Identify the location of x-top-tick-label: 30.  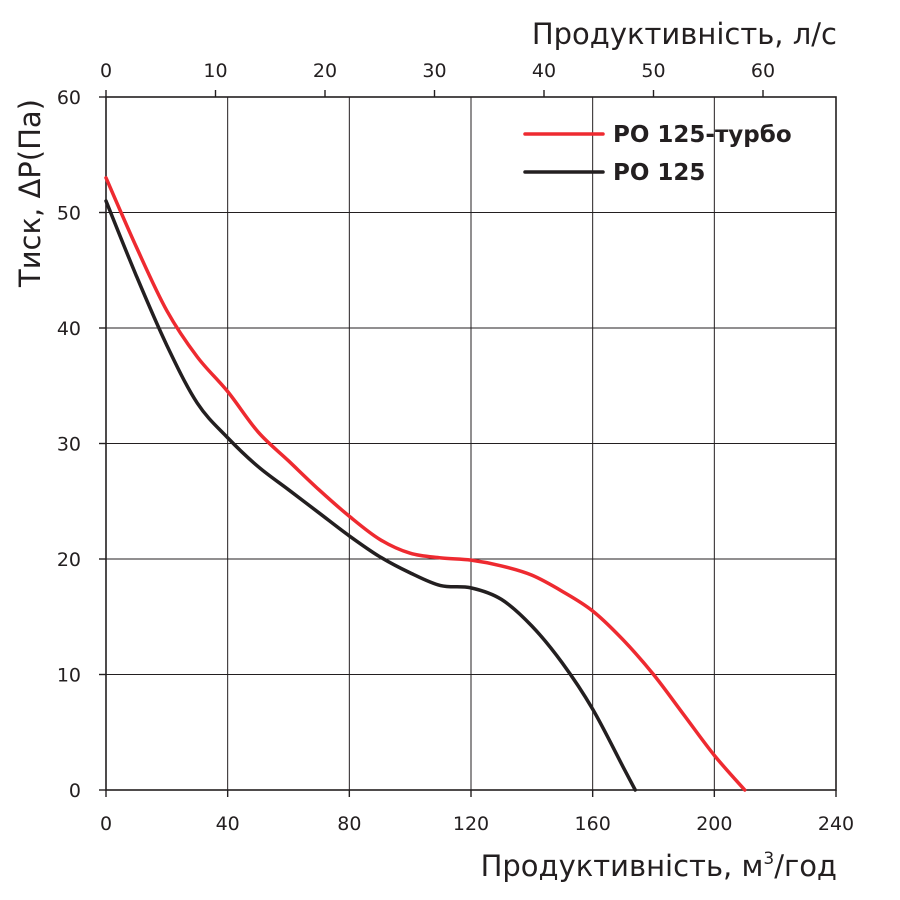
(434, 71).